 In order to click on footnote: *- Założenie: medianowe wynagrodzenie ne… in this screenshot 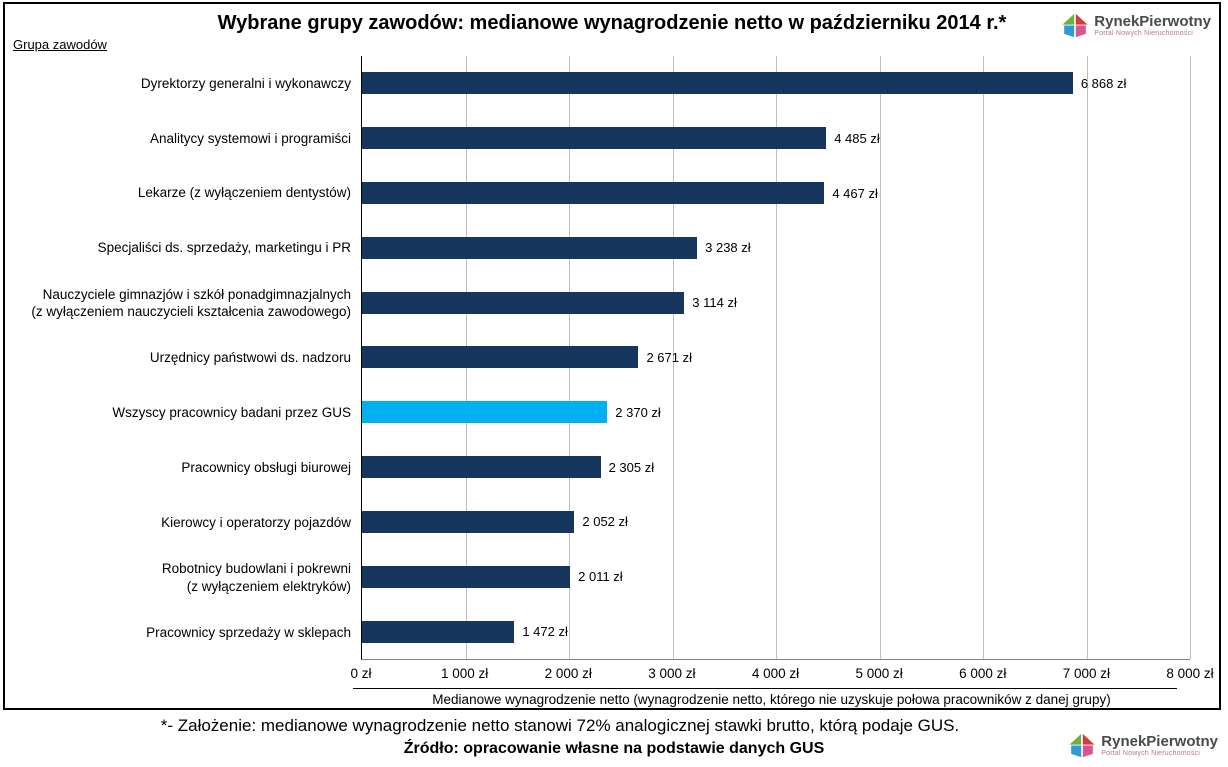, I will do `click(560, 725)`.